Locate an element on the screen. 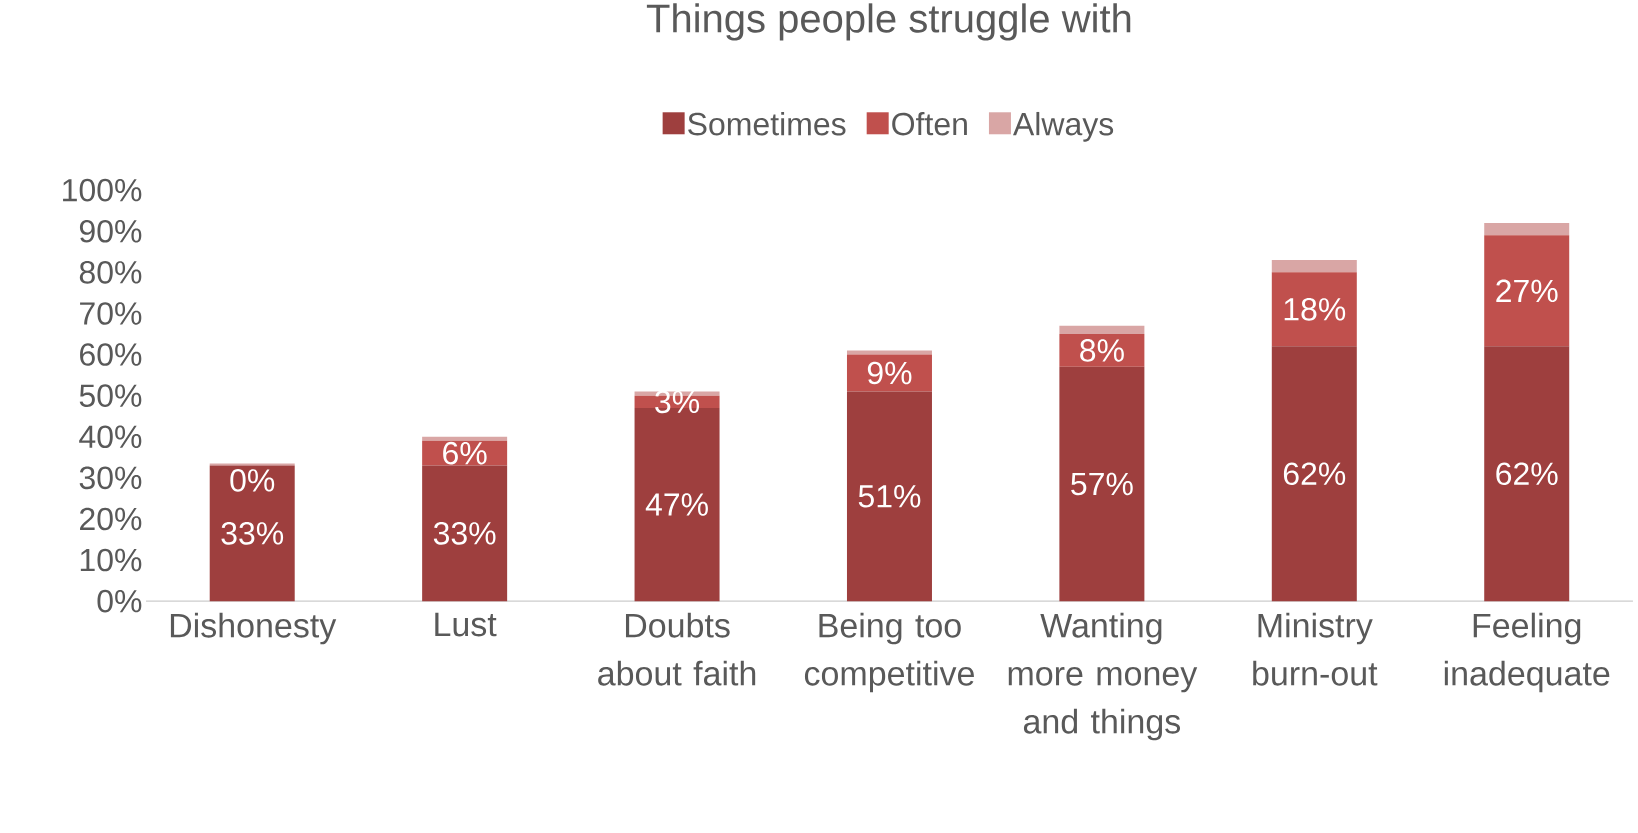 Image resolution: width=1638 pixels, height=833 pixels. y-tick-label: 20% is located at coordinates (111, 519).